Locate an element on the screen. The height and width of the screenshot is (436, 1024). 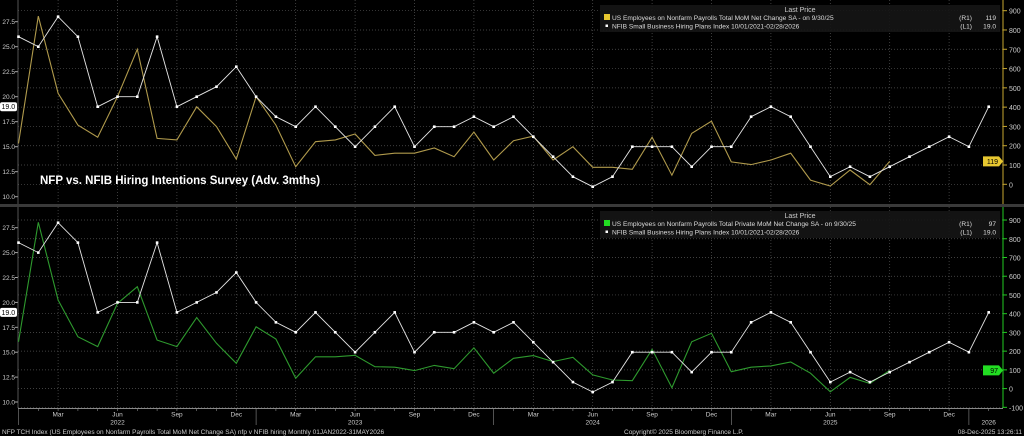
right-axis-tick-label: 900 is located at coordinates (1015, 12).